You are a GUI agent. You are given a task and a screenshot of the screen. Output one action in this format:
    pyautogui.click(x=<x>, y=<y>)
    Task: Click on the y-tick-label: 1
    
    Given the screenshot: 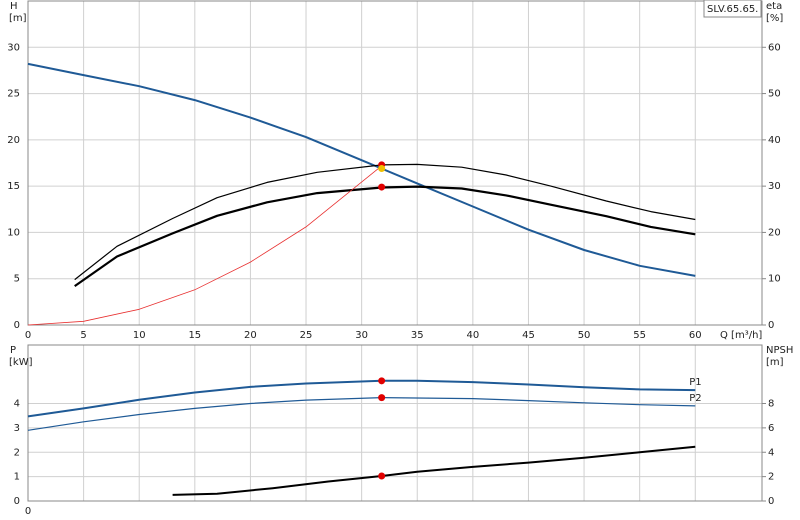 What is the action you would take?
    pyautogui.click(x=17, y=477)
    